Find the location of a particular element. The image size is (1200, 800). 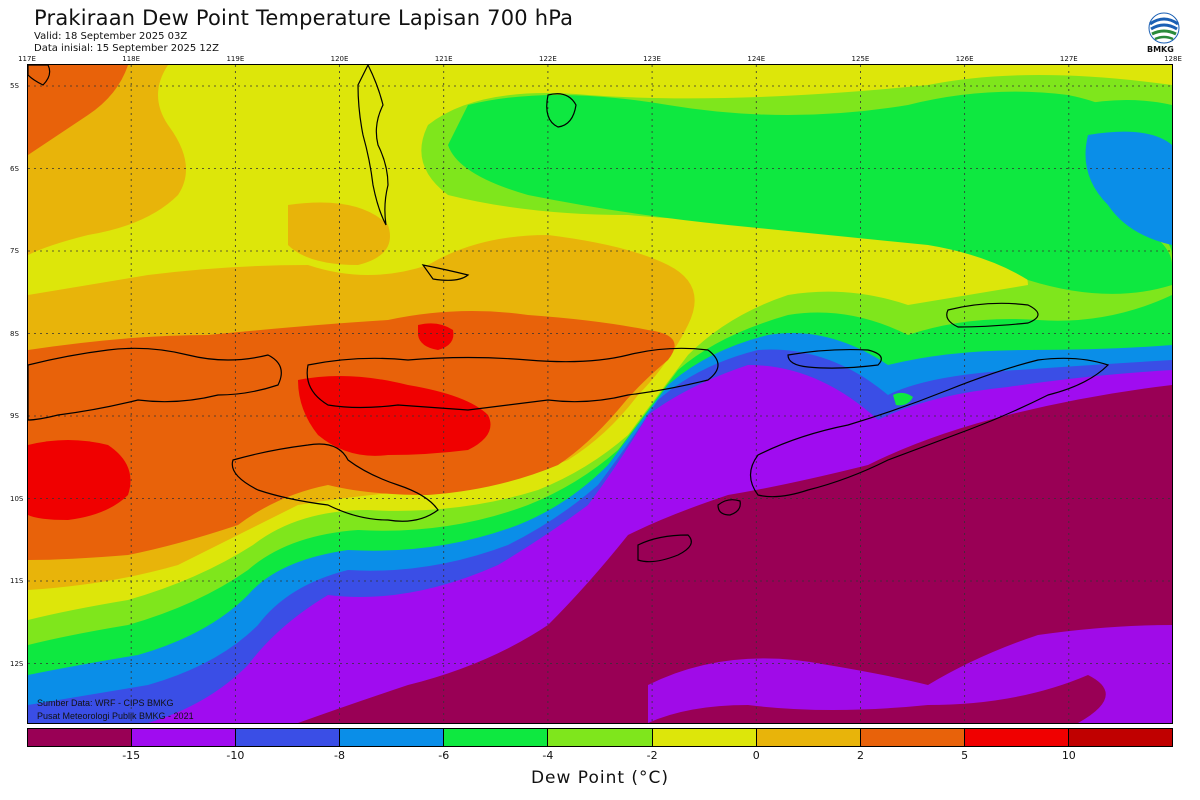

island-timor is located at coordinates (929, 427).